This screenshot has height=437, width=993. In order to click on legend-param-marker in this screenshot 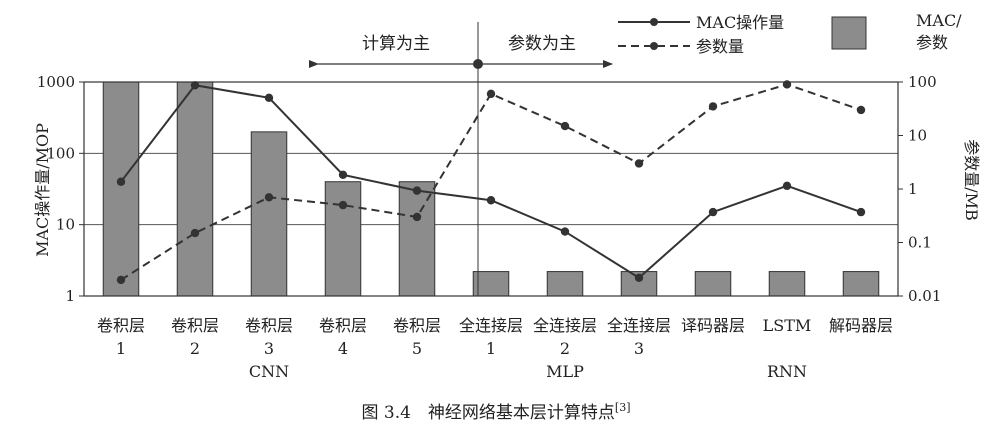, I will do `click(654, 46)`.